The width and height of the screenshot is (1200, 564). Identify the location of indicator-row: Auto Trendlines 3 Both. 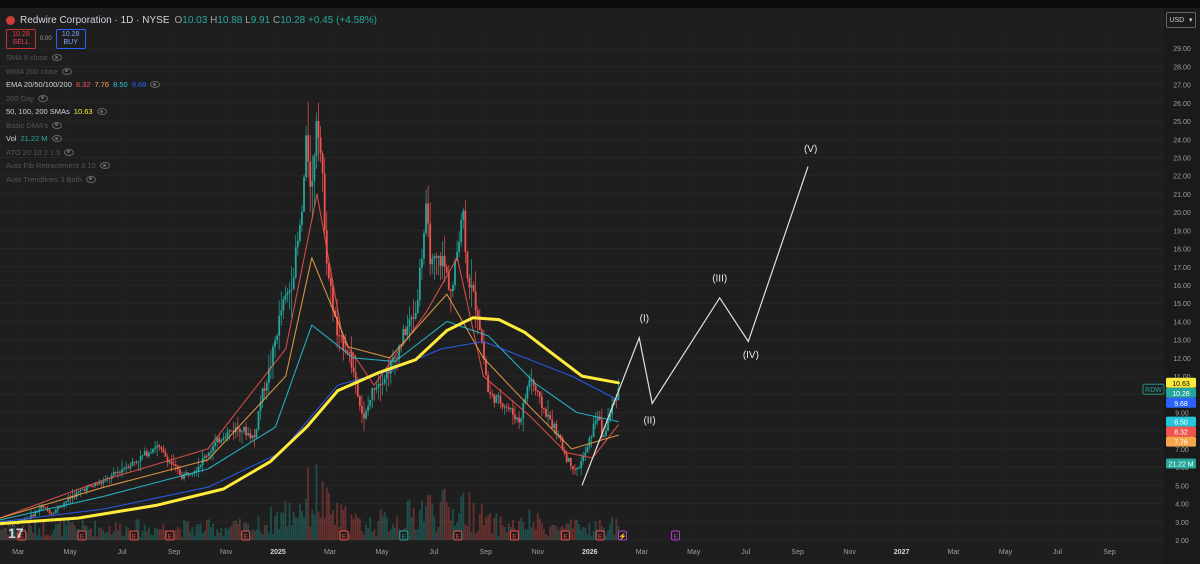
(83, 180).